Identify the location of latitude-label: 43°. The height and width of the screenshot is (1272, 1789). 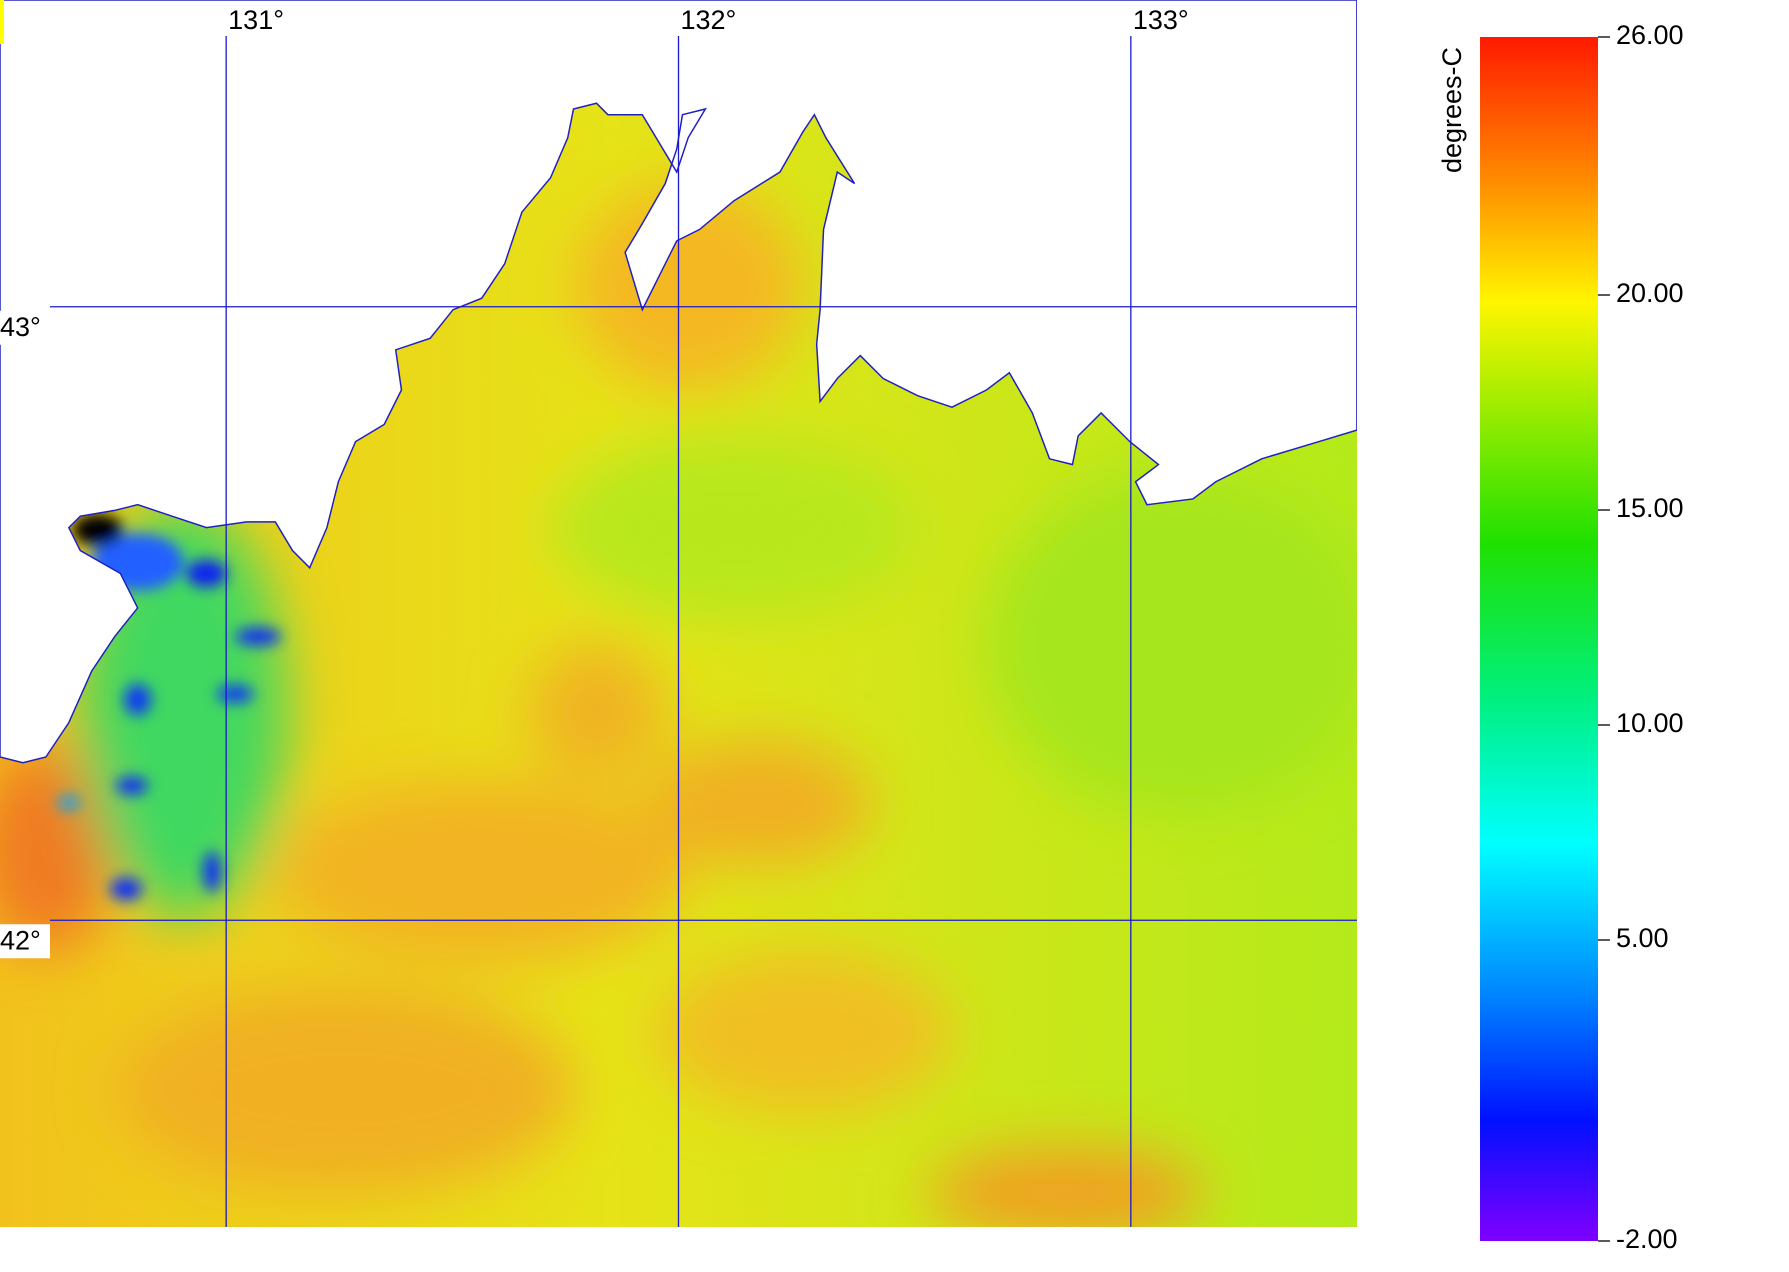
(20, 327).